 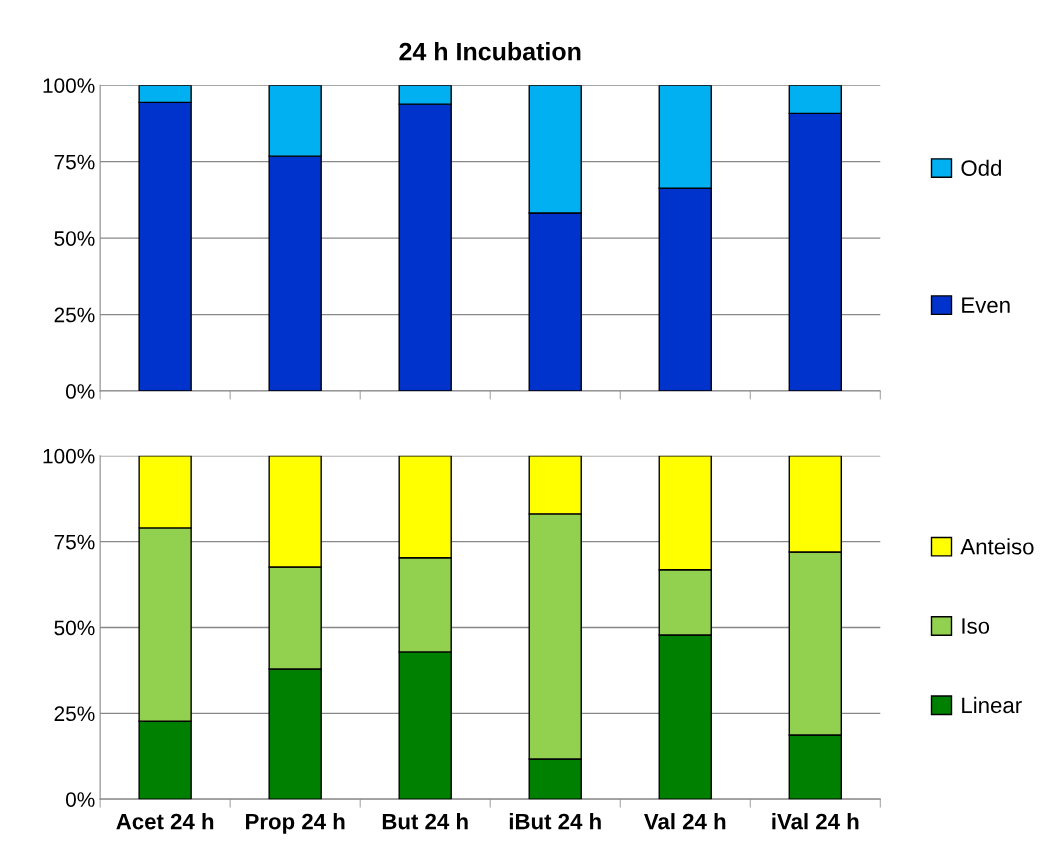 I want to click on x-tick-label: Val 24 h, so click(x=685, y=821).